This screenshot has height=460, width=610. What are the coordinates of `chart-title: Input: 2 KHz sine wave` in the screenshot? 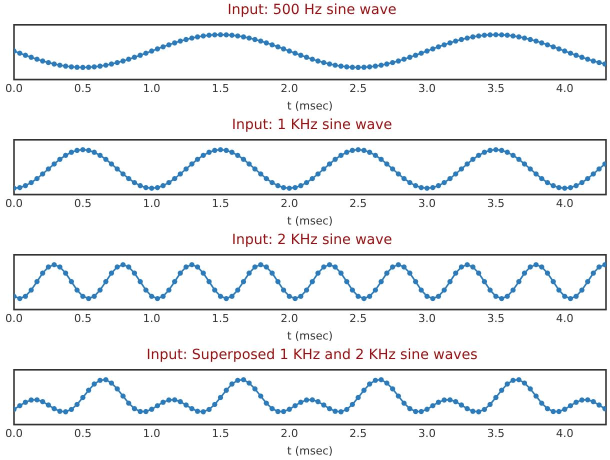 It's located at (312, 240).